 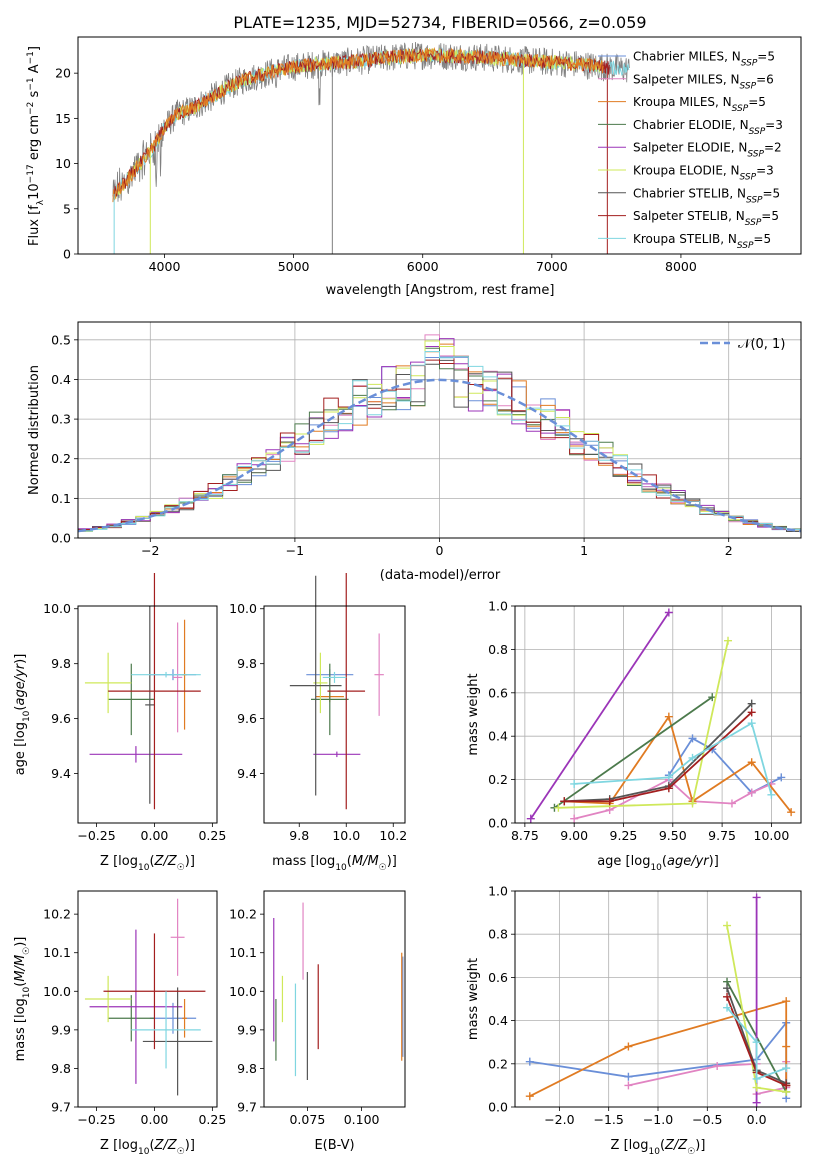 What do you see at coordinates (609, 1119) in the screenshot?
I see `x-tick-label: −1.5` at bounding box center [609, 1119].